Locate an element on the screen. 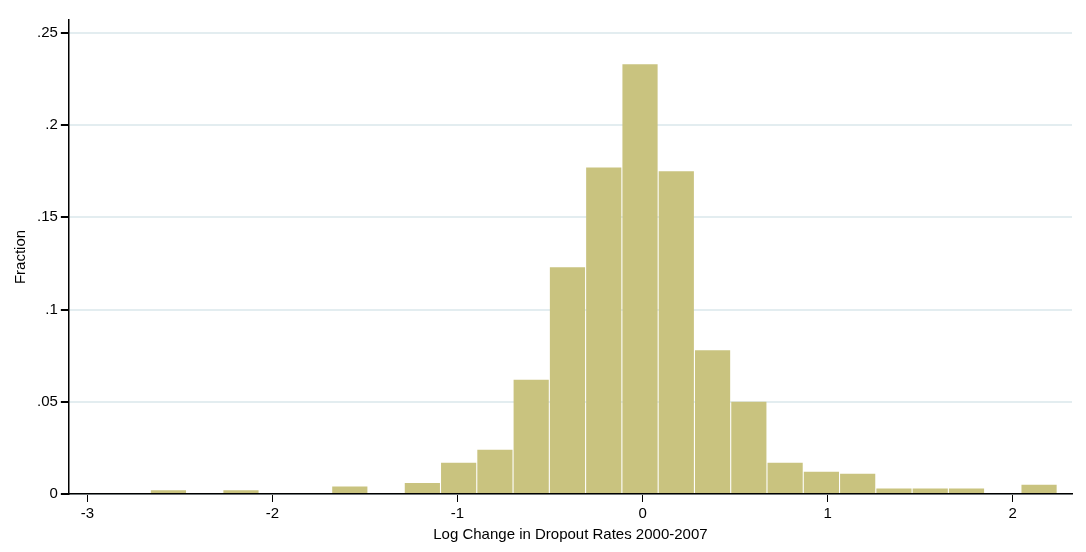 This screenshot has width=1086, height=552. x-tick-label: 0 is located at coordinates (642, 513).